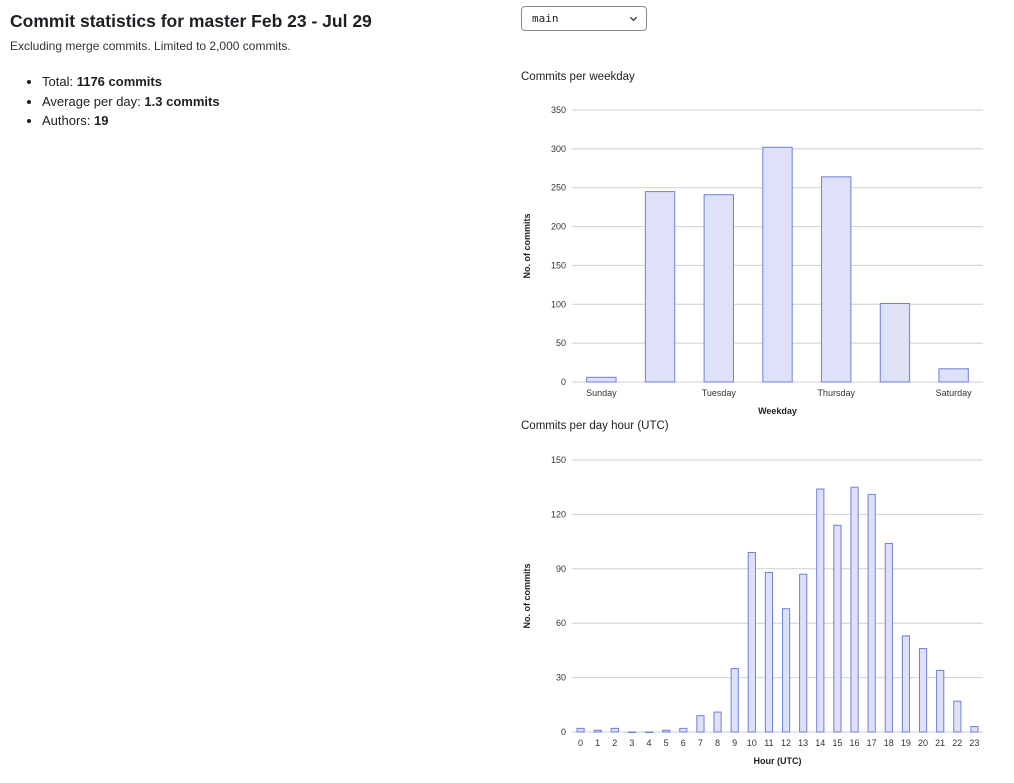  Describe the element at coordinates (777, 264) in the screenshot. I see `weekday-bar-wednesday` at that location.